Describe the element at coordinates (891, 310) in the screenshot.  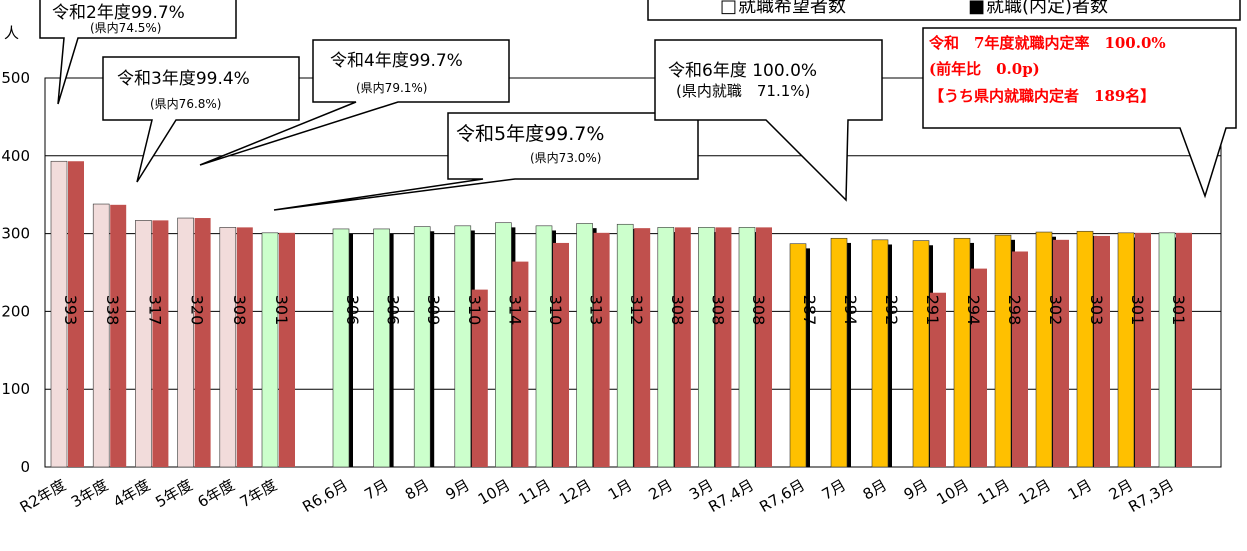
I see `bar-value-label: 292` at that location.